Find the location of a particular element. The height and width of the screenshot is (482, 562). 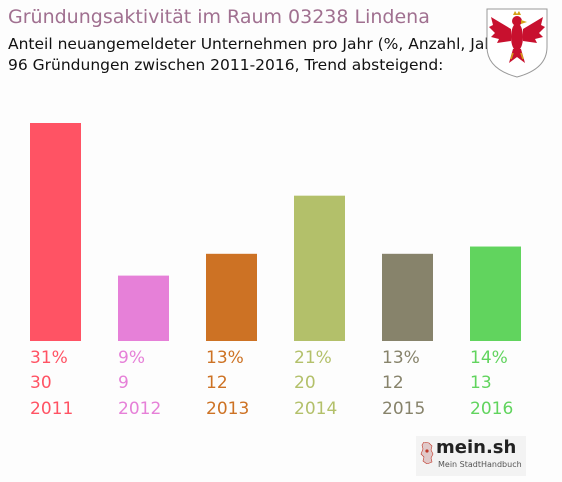

percent-label-2016: 14% is located at coordinates (489, 358).